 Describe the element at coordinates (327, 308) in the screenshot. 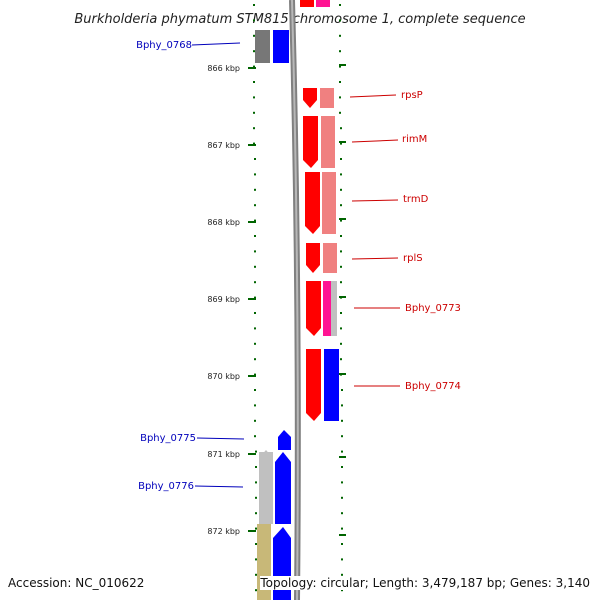

I see `gene-block-bphy0773-pink` at that location.